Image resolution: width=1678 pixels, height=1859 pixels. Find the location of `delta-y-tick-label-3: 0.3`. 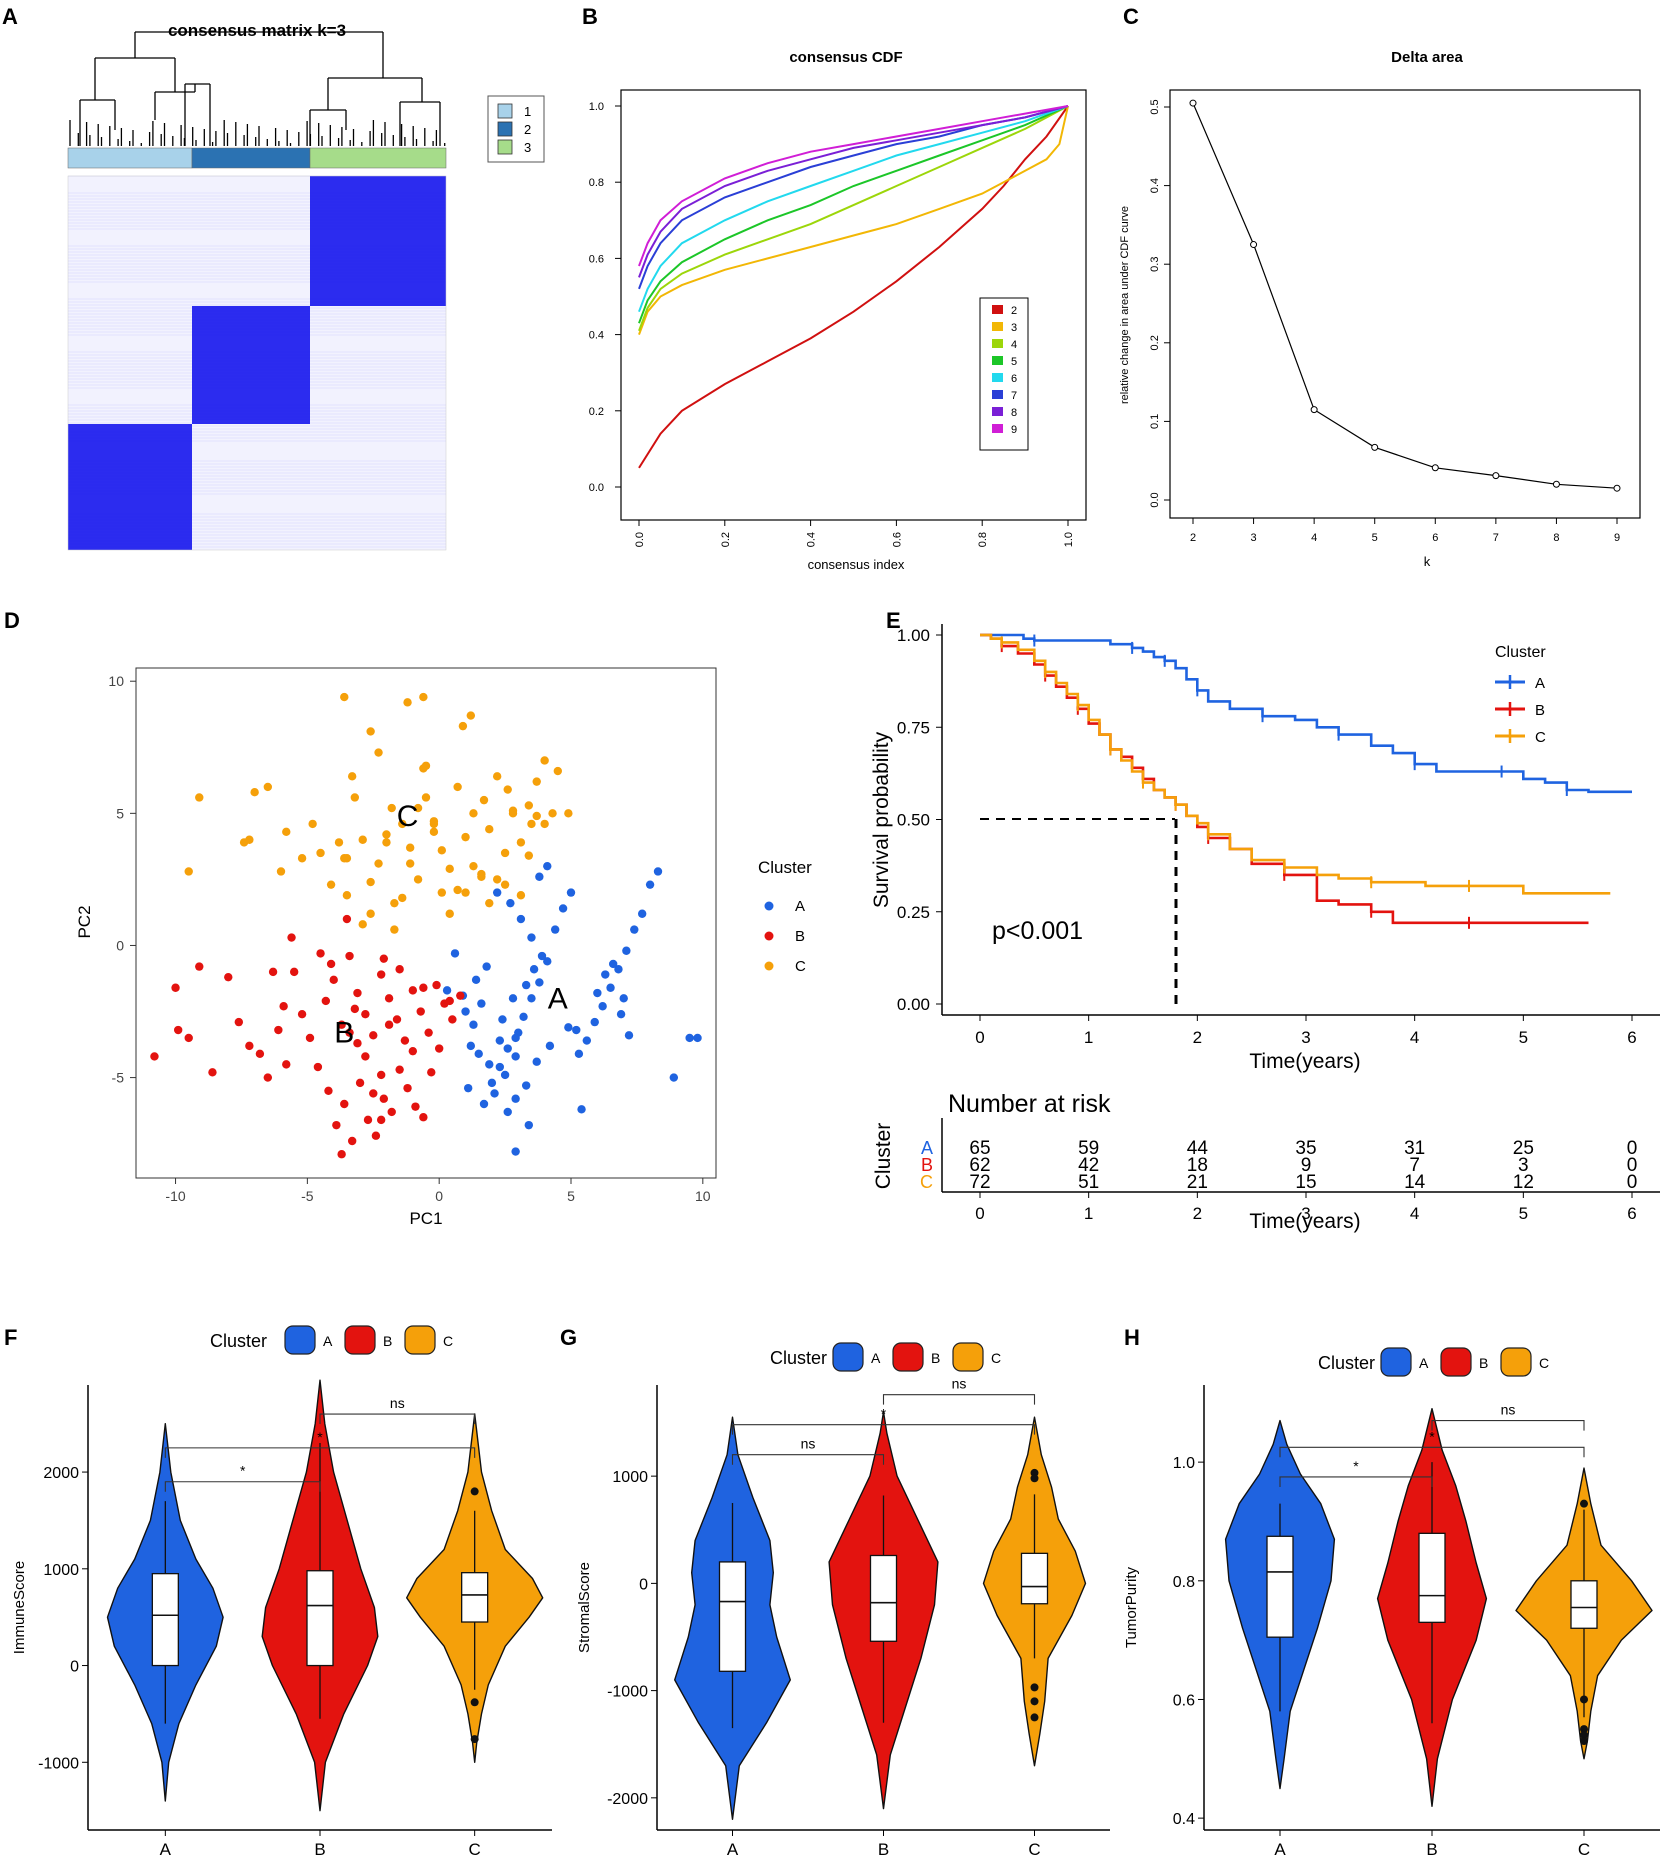

delta-y-tick-label-3: 0.3 is located at coordinates (1155, 264).